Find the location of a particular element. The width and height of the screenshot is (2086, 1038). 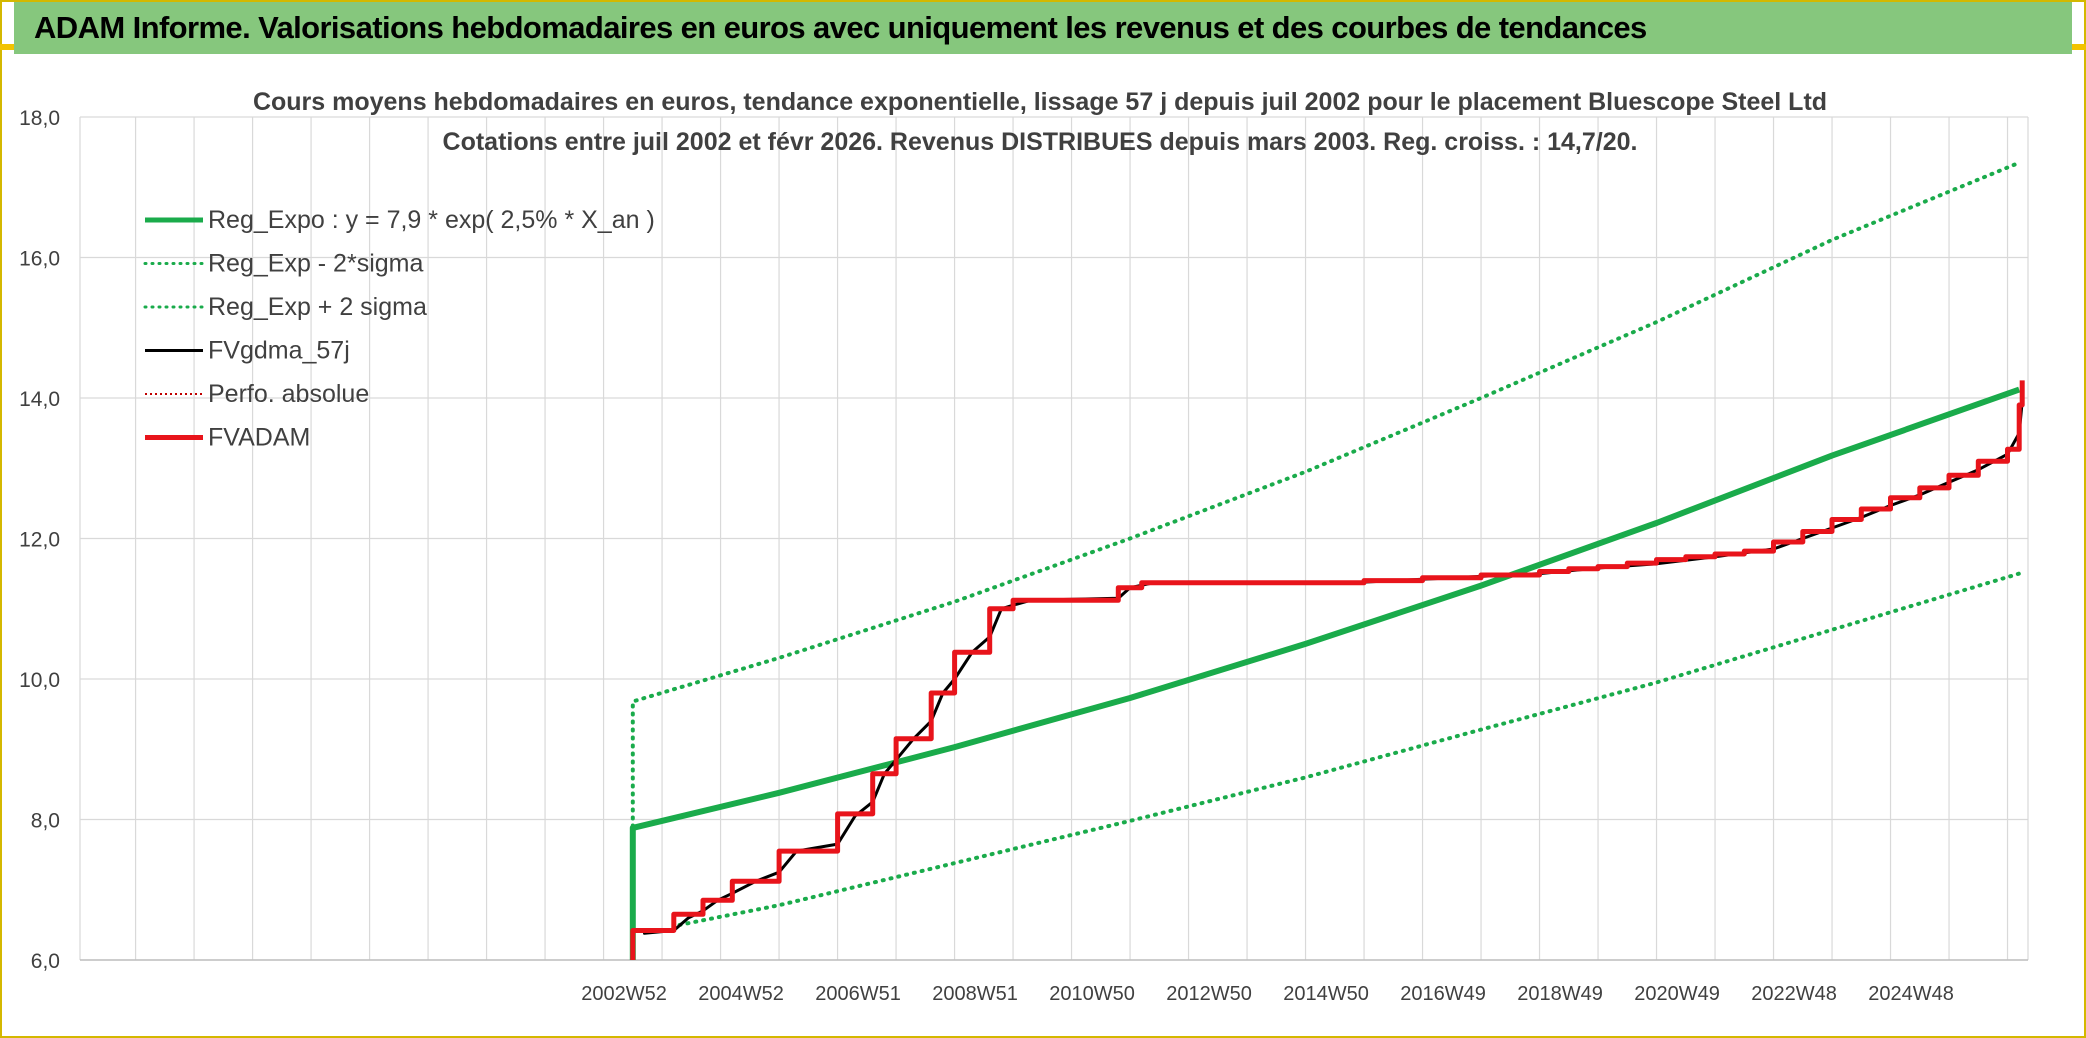

x-tick-label: 2012W50 is located at coordinates (1209, 994).